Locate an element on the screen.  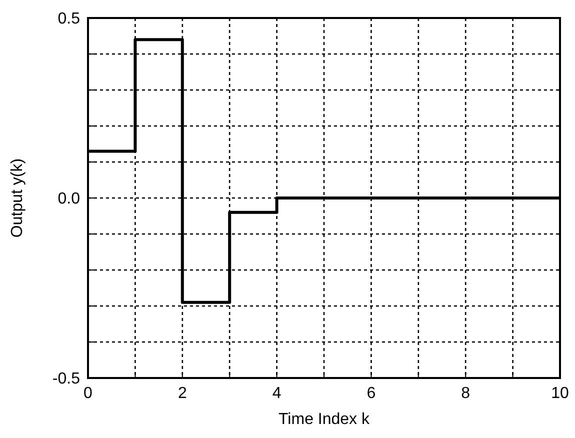
x-tick-label: 10 is located at coordinates (560, 393).